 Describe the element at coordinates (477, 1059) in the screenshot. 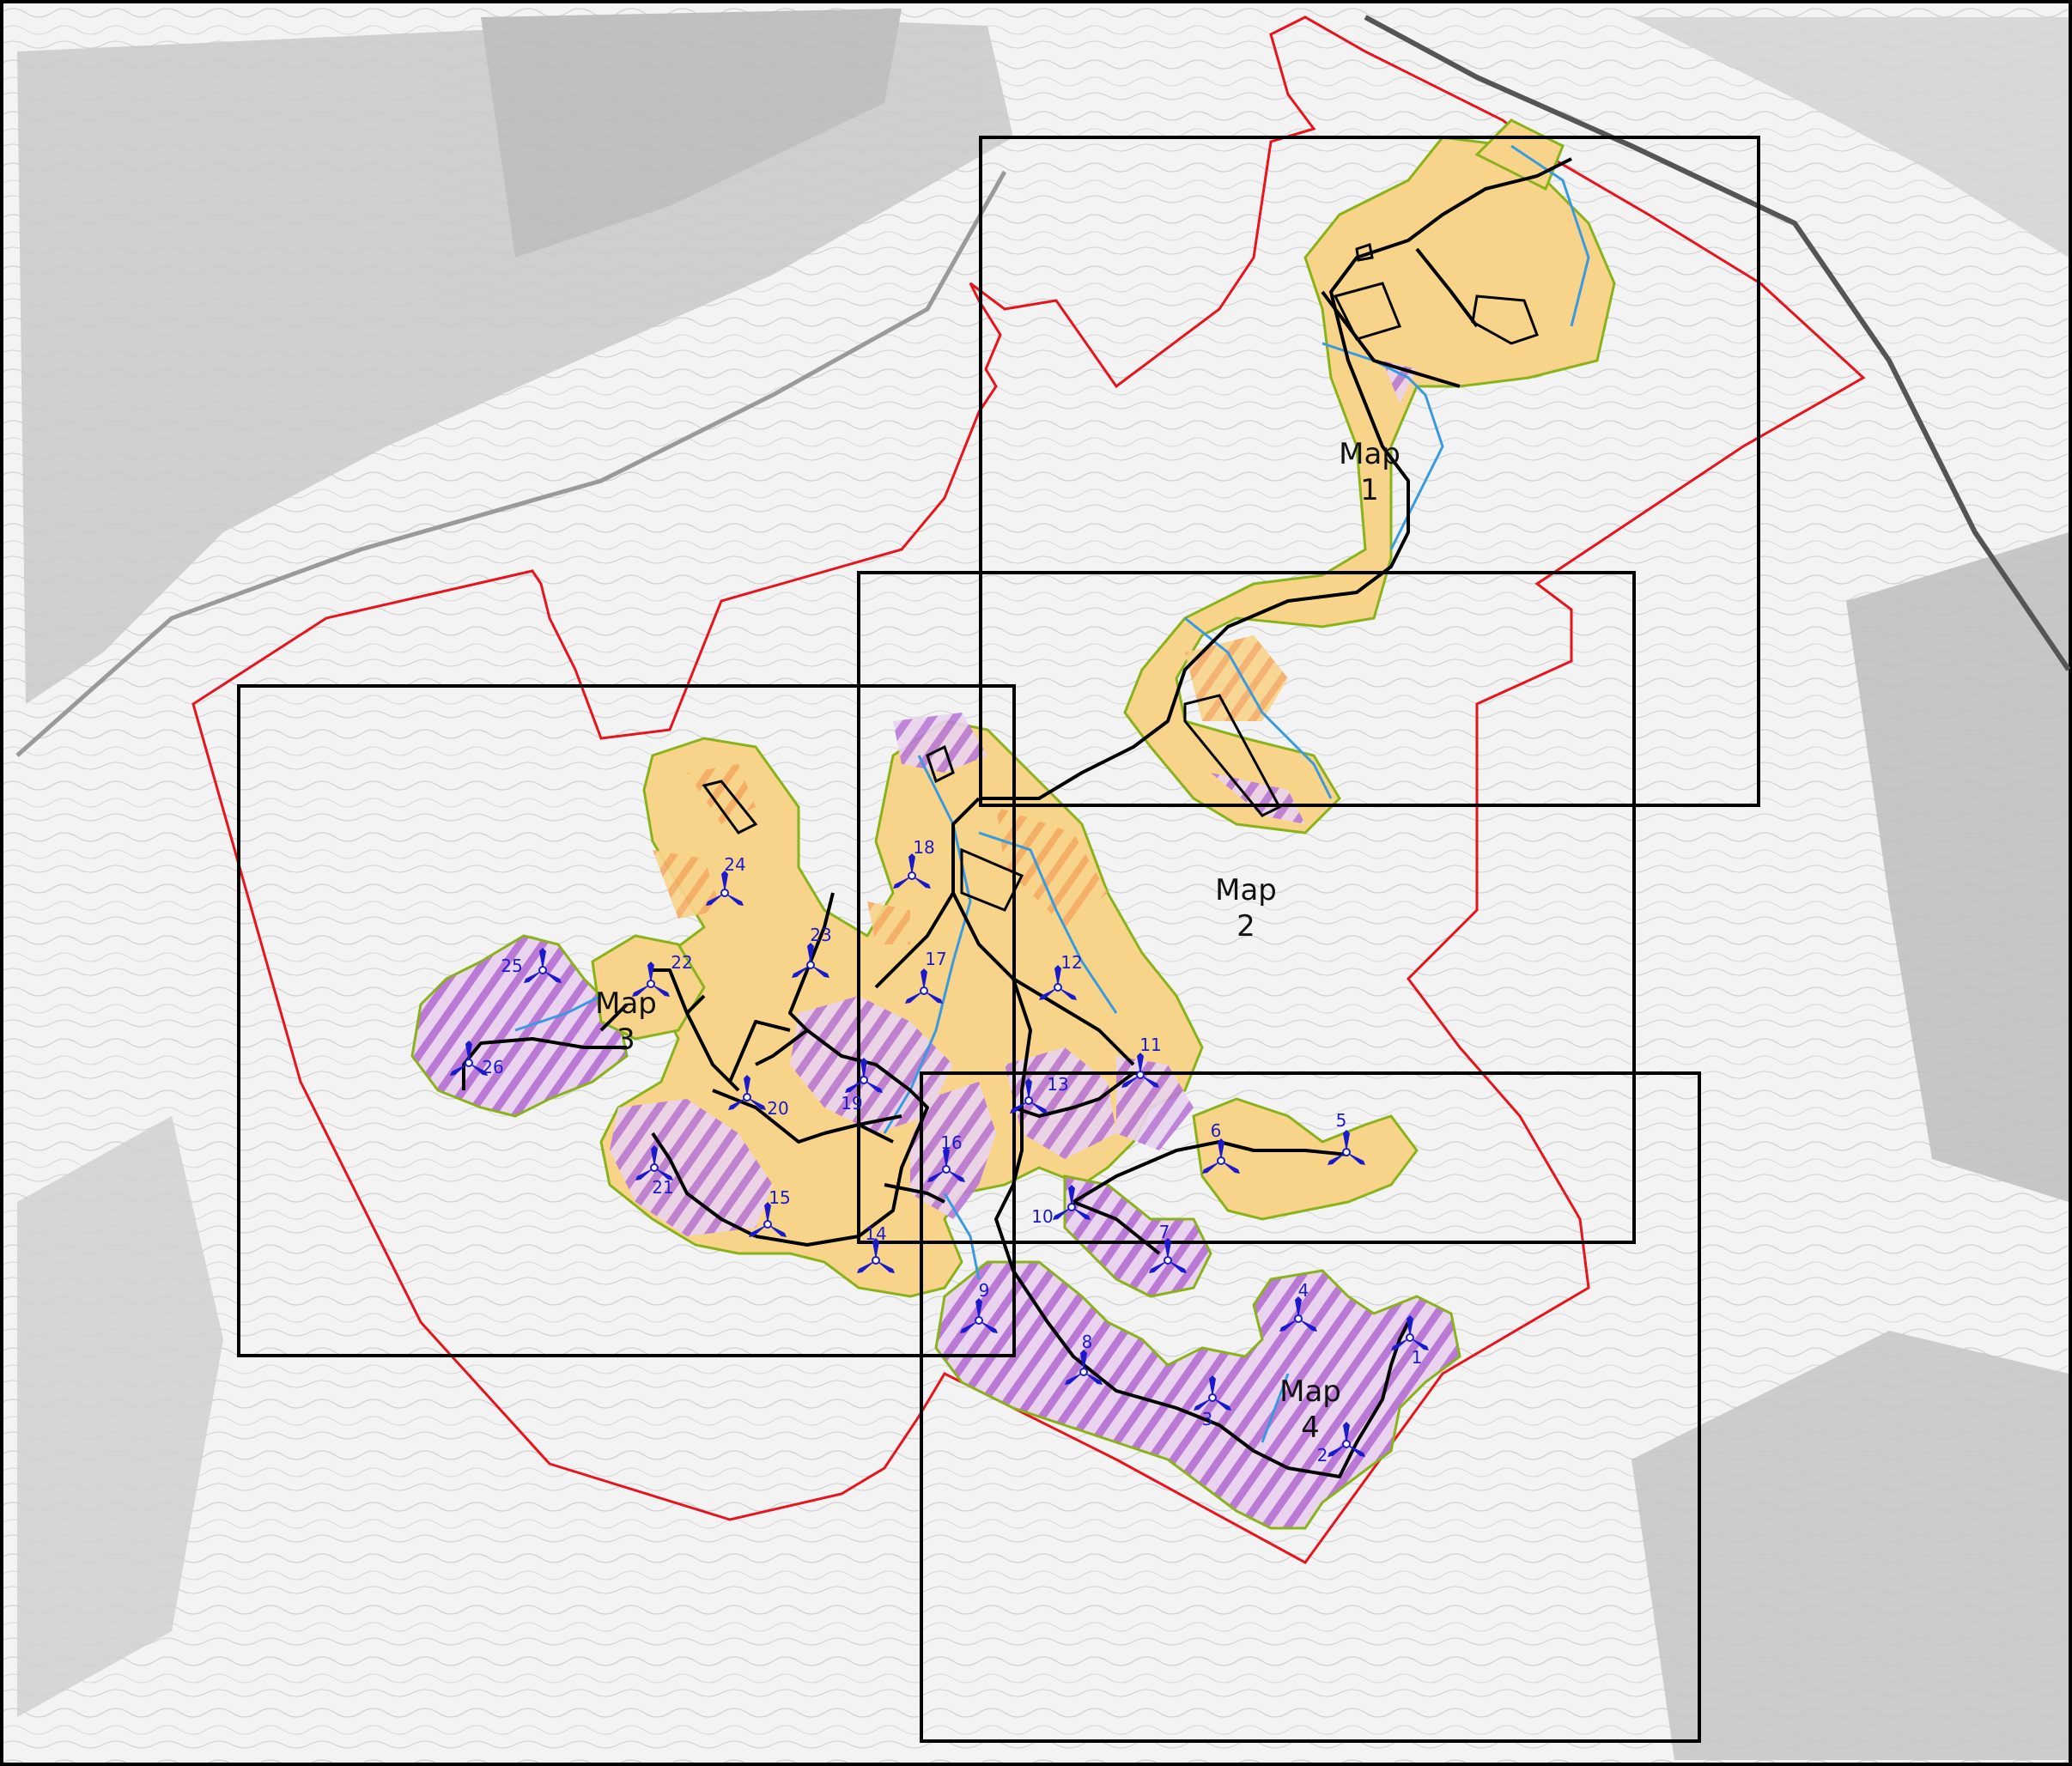

I see `turbine-26: 26` at that location.